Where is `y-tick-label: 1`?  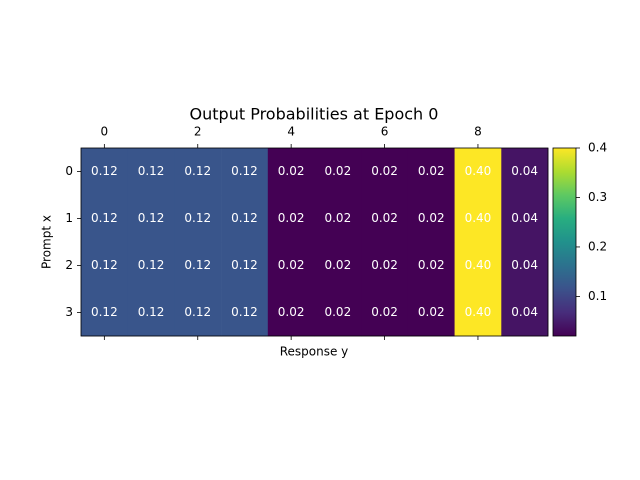 y-tick-label: 1 is located at coordinates (69, 218).